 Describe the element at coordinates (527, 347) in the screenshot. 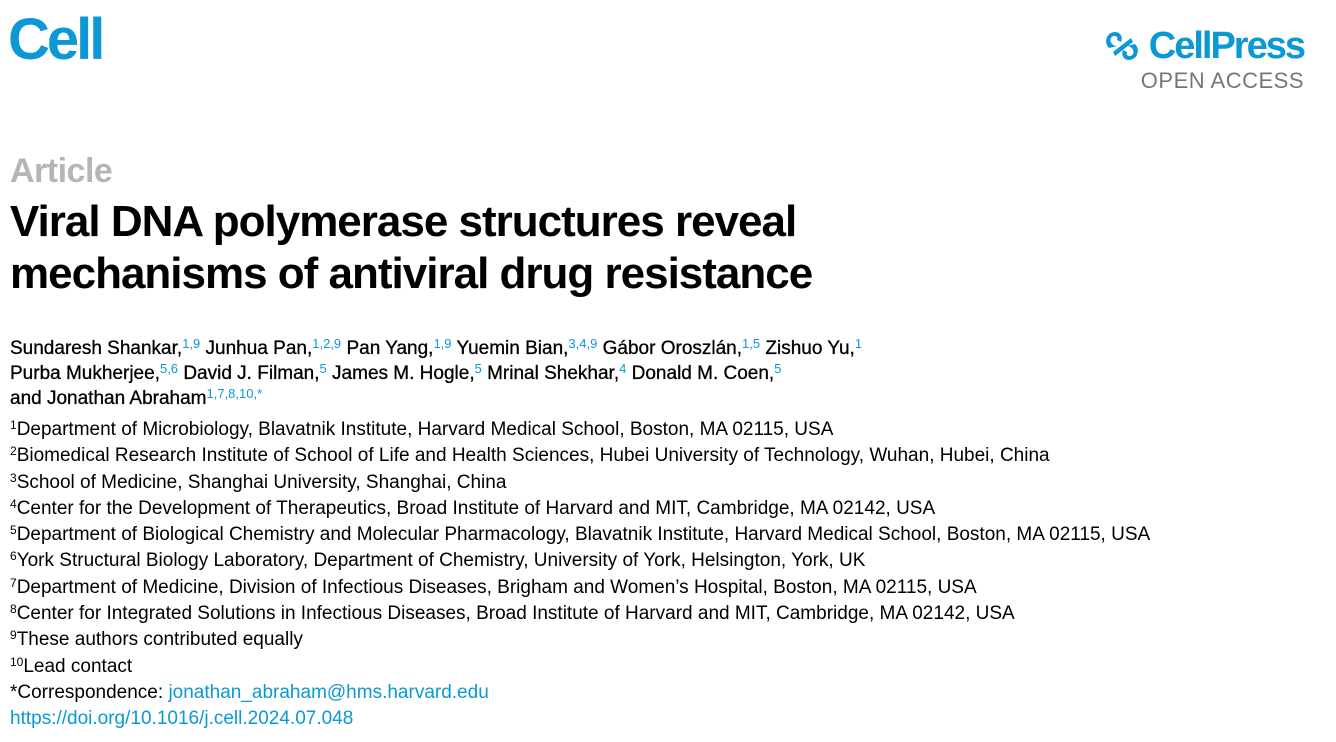

I see `author: Yuemin Bian,3,4,9` at that location.